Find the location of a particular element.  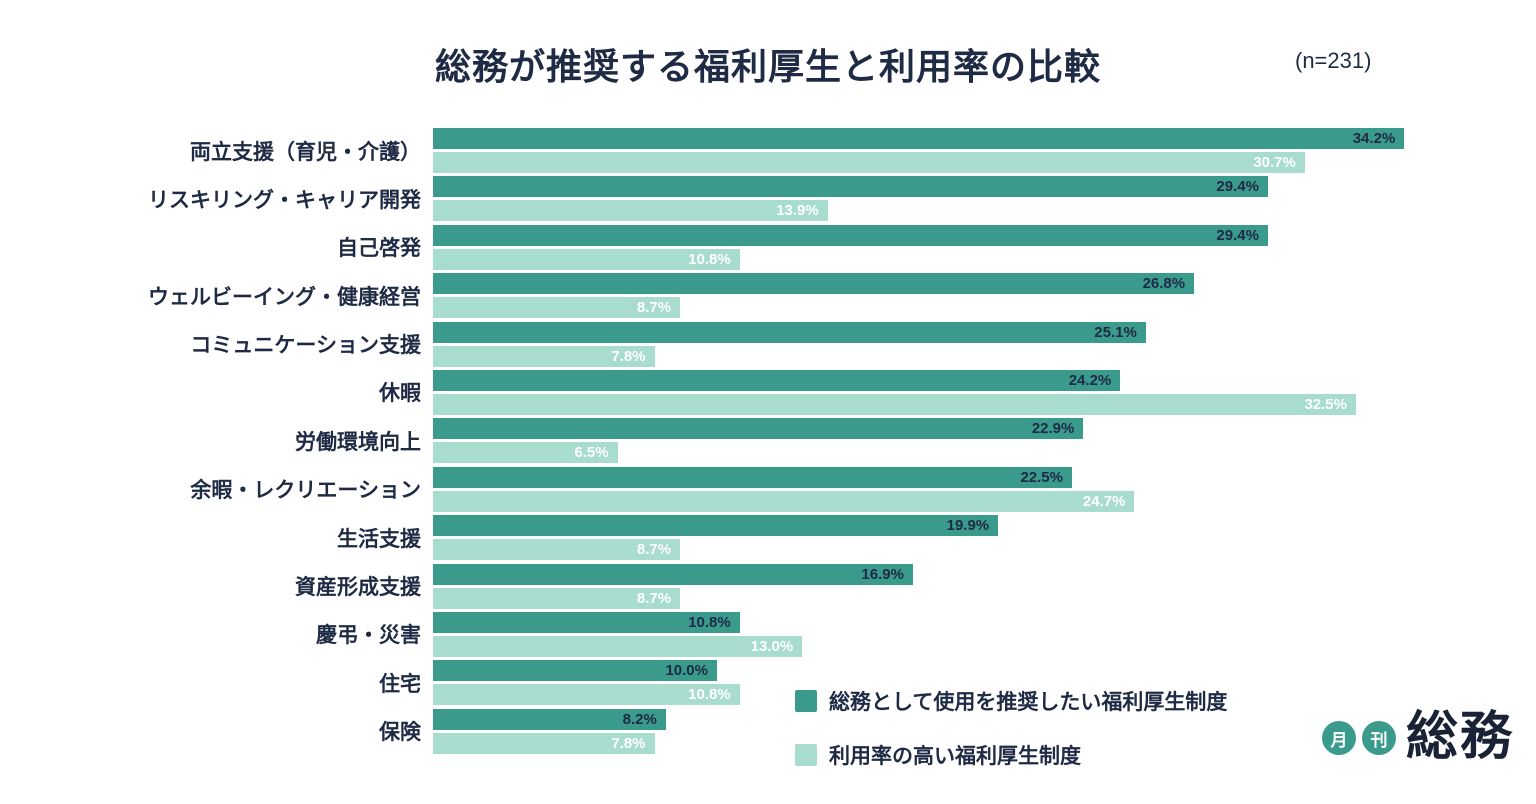

legend-item-recommended: 総務として使用を推奨したい福利厚生制度 is located at coordinates (1011, 701).